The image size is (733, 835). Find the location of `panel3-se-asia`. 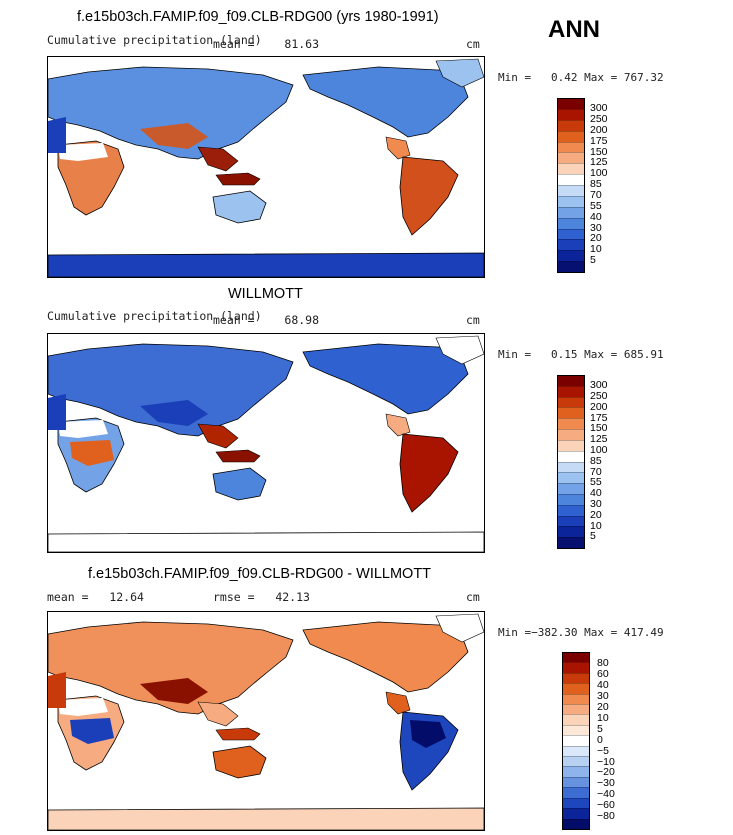

panel3-se-asia is located at coordinates (218, 714).